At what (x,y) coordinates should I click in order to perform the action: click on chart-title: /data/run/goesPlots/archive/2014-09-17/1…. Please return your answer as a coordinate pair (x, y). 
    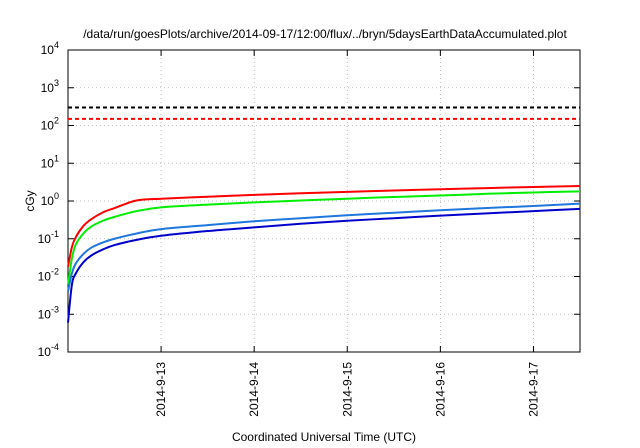
    Looking at the image, I should click on (325, 34).